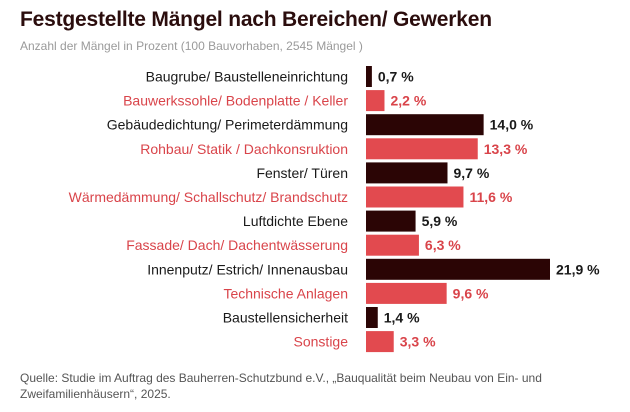  What do you see at coordinates (237, 245) in the screenshot?
I see `category-label: Fassade/ Dach/ Dachentwässerung` at bounding box center [237, 245].